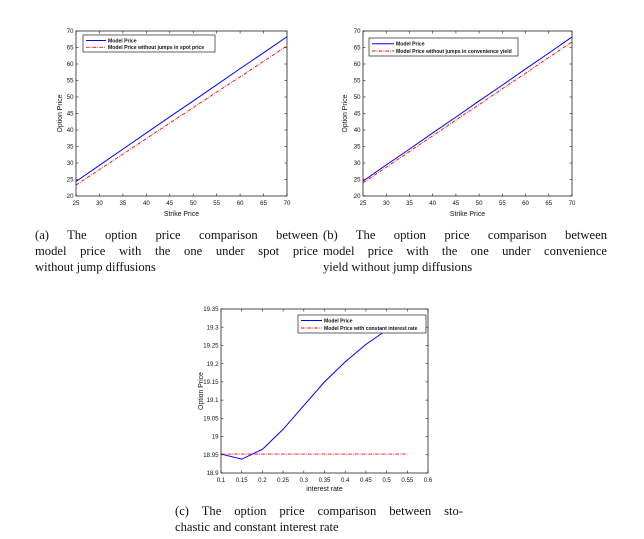 The image size is (644, 539). I want to click on x-tick-label: 0.5, so click(386, 480).